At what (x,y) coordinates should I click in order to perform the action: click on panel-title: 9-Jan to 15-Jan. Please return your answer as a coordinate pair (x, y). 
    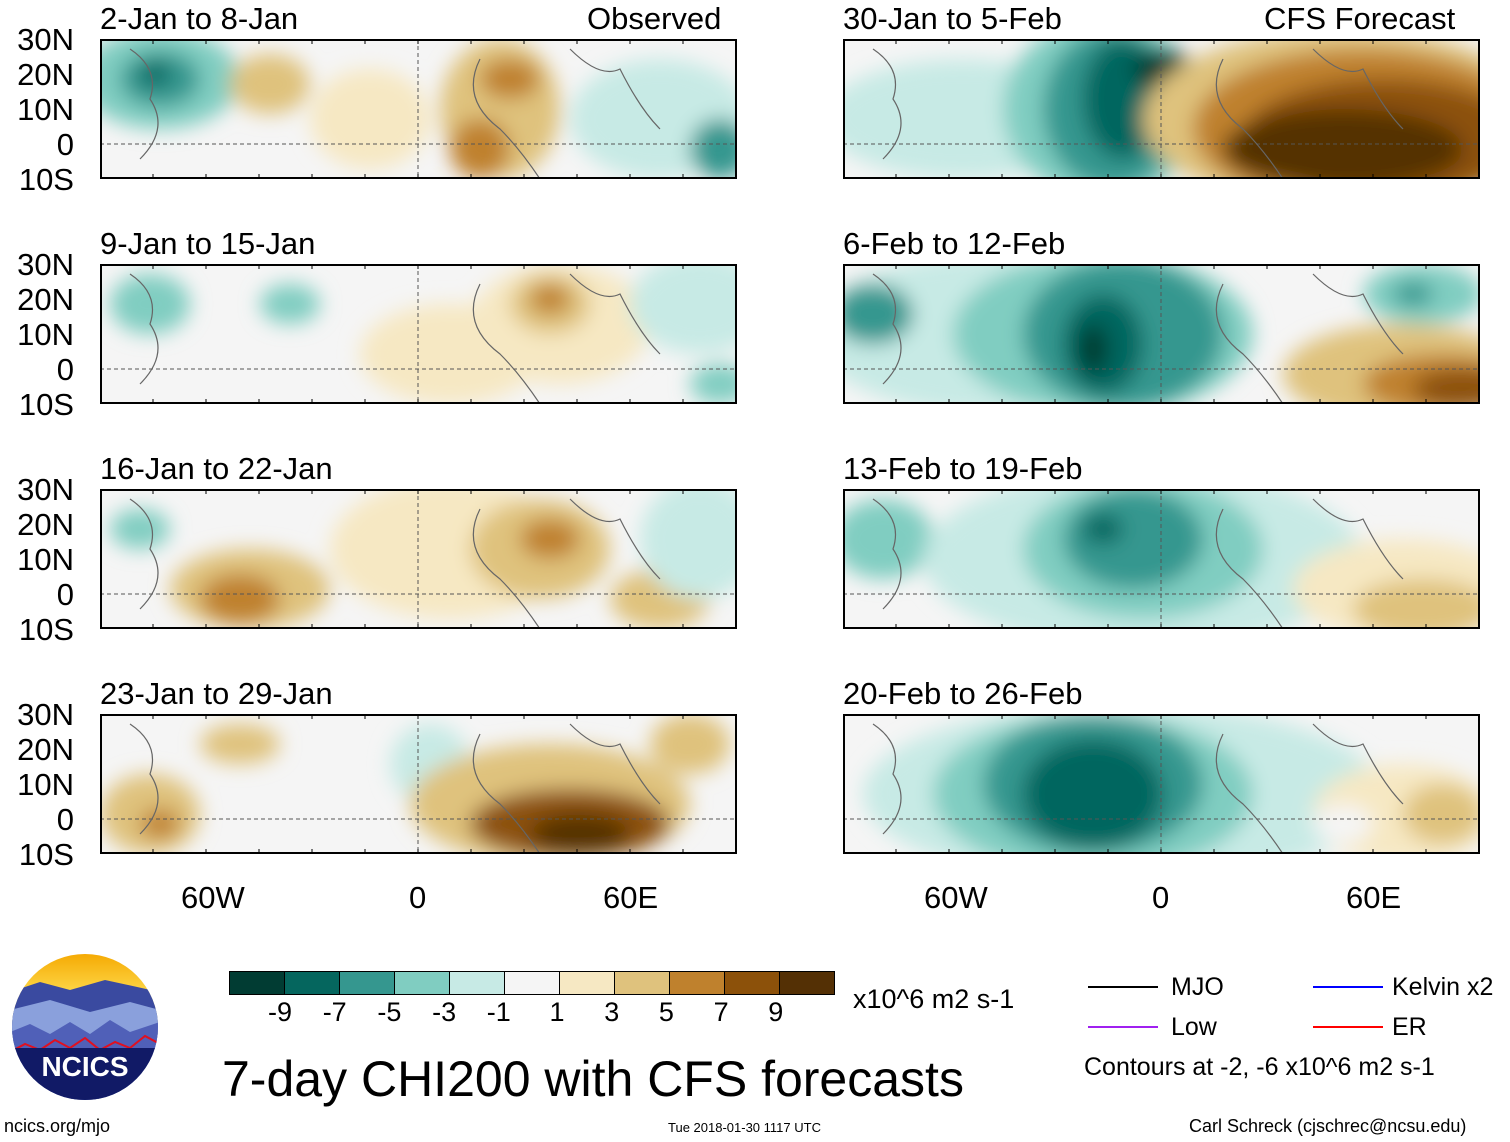
    Looking at the image, I should click on (208, 243).